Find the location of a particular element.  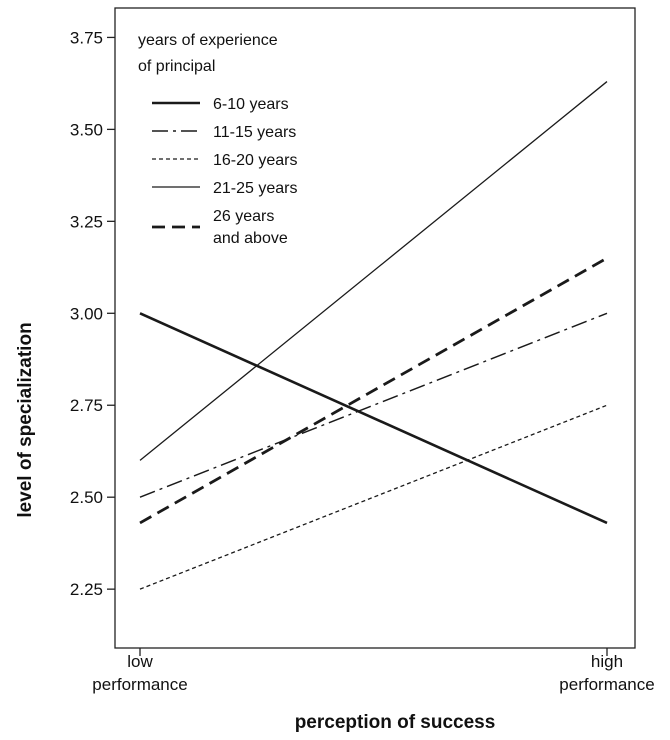

x-tick-label: high performance is located at coordinates (606, 673).